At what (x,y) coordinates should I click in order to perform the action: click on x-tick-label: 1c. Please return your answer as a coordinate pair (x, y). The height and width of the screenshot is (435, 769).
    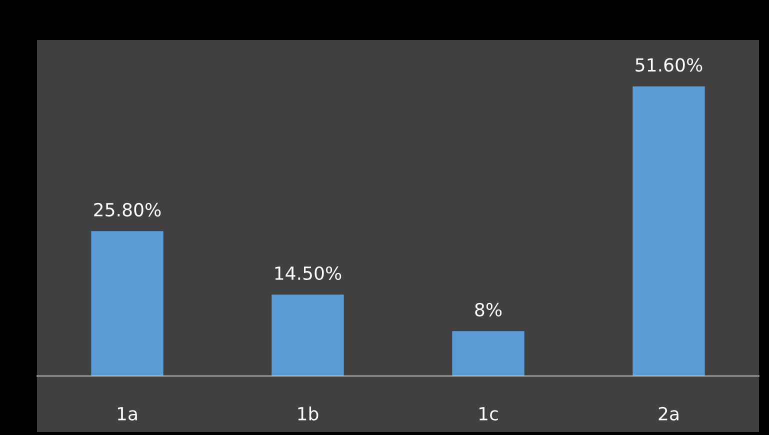
    Looking at the image, I should click on (489, 414).